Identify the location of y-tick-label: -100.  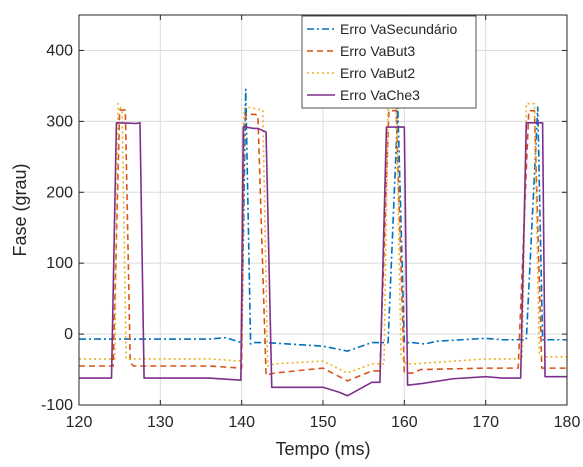
(57, 405).